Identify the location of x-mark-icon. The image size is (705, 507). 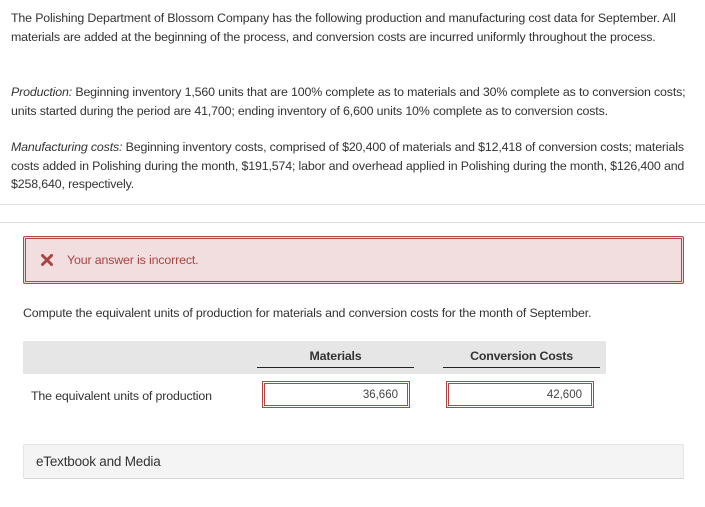
(47, 260).